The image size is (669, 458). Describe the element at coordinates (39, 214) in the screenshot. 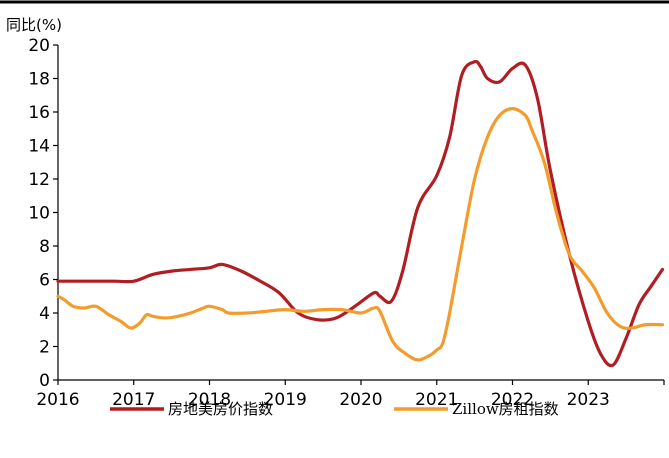

I see `y-tick-label: 10` at that location.